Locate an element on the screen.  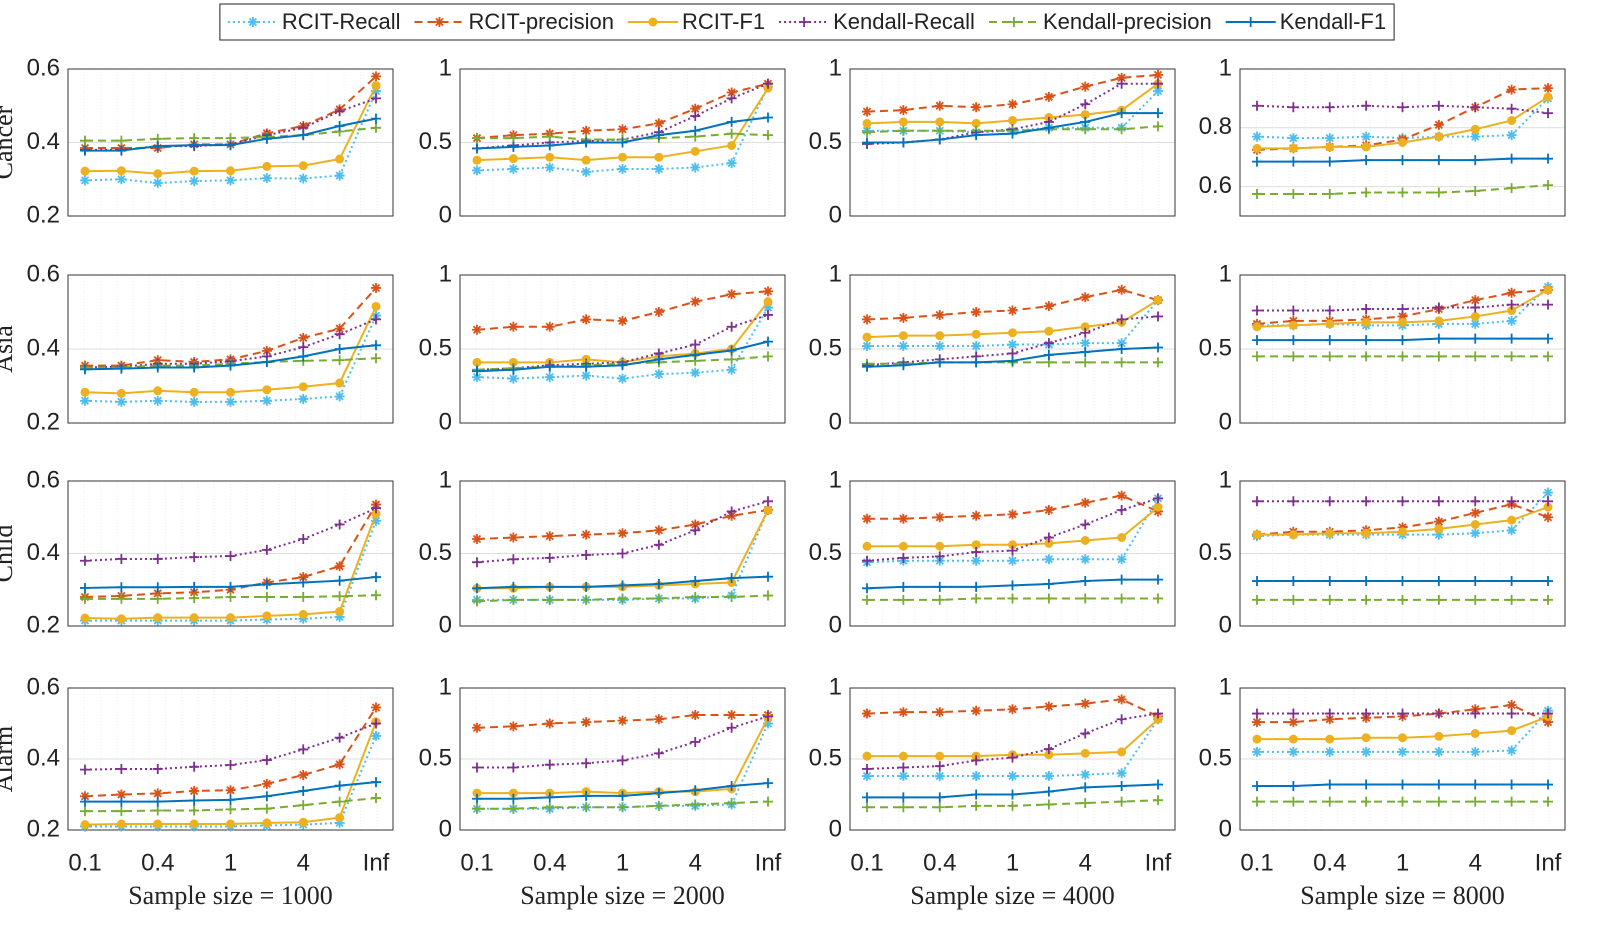
y-tick-label: 0.2 is located at coordinates (43, 828).